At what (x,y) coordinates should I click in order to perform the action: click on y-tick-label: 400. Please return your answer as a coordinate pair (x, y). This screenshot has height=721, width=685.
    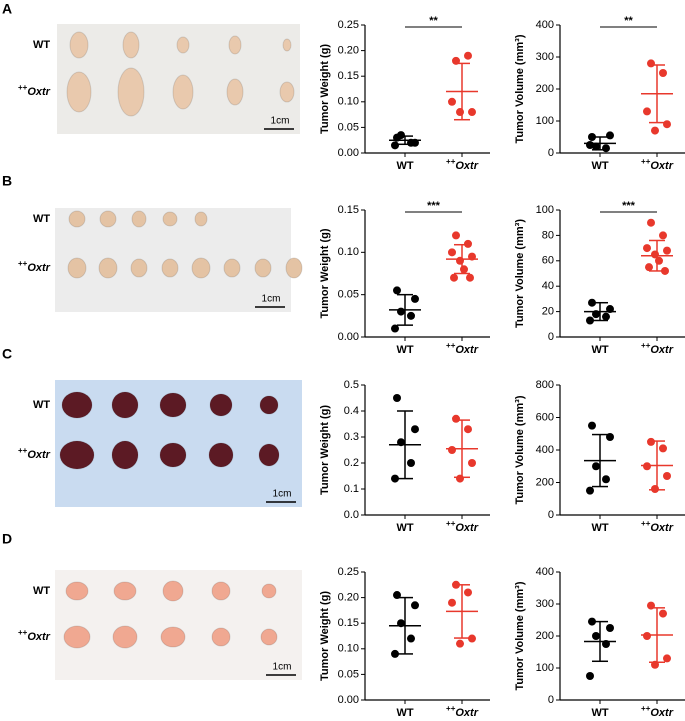
    Looking at the image, I should click on (545, 450).